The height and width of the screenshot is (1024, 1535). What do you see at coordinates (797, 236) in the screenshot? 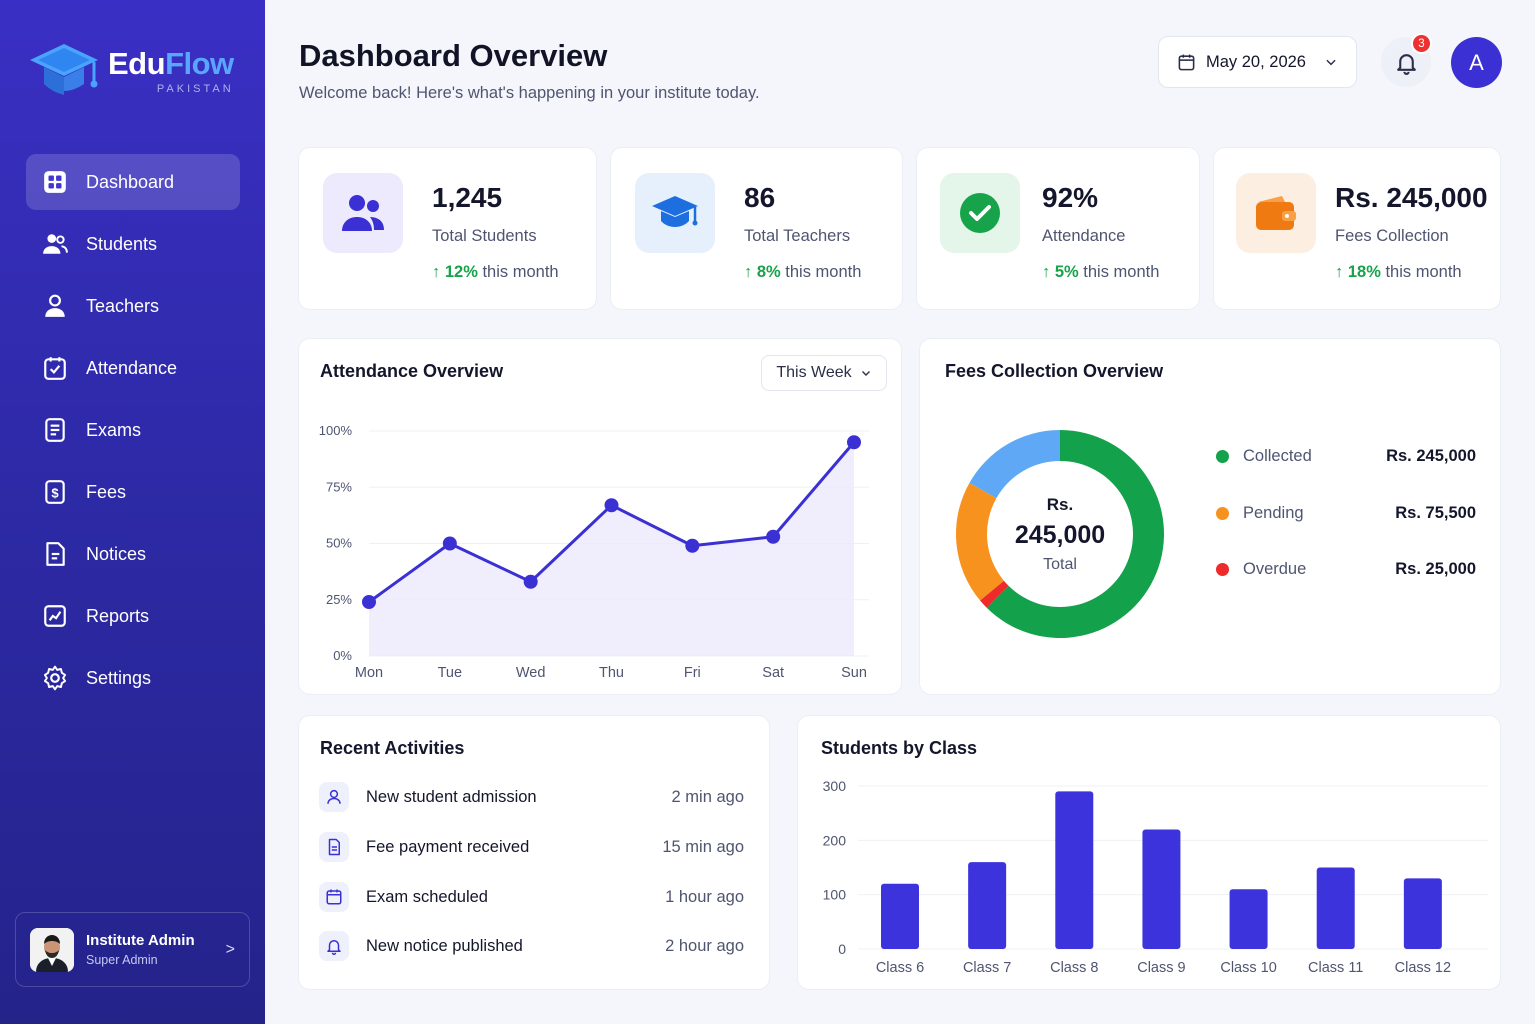
I see `stat-label: Total Teachers` at bounding box center [797, 236].